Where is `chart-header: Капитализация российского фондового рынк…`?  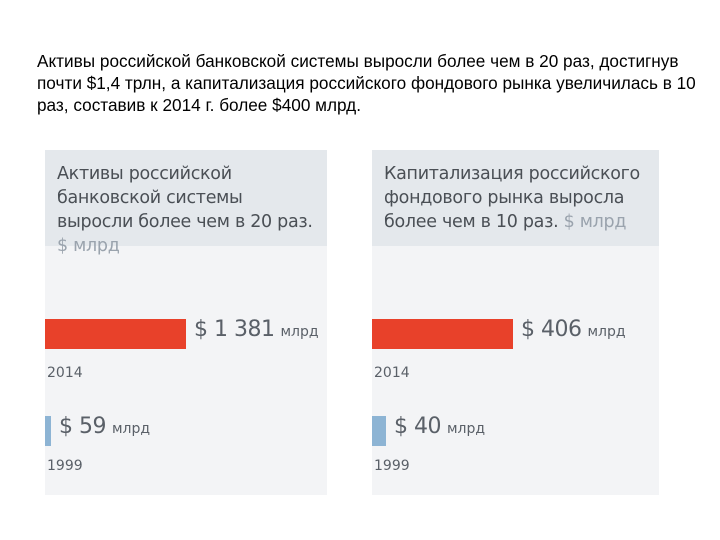
chart-header: Капитализация российского фондового рынк… is located at coordinates (515, 198).